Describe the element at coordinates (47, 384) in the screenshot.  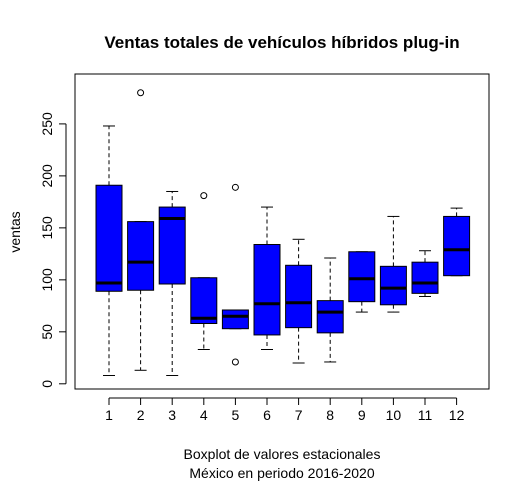
I see `y-tick-label: 0` at that location.